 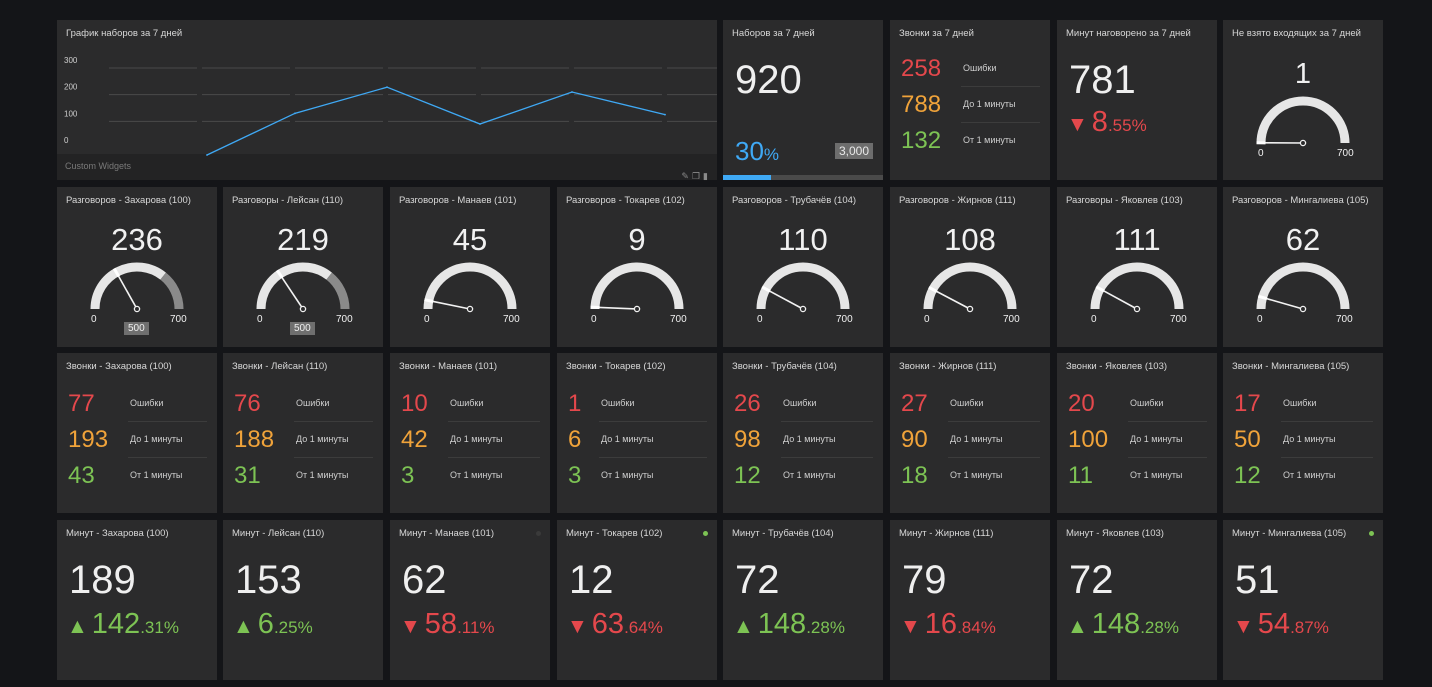 What do you see at coordinates (441, 624) in the screenshot?
I see `delta-int: 58` at bounding box center [441, 624].